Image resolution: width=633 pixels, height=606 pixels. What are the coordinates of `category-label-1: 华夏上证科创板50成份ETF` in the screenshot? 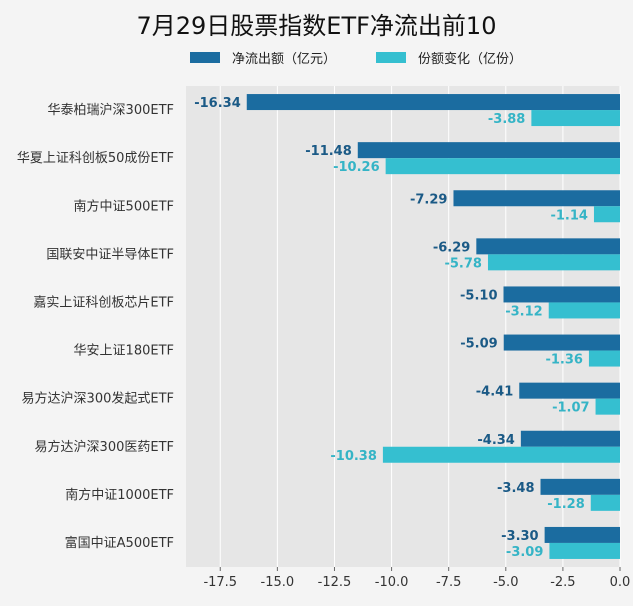 It's located at (95, 158).